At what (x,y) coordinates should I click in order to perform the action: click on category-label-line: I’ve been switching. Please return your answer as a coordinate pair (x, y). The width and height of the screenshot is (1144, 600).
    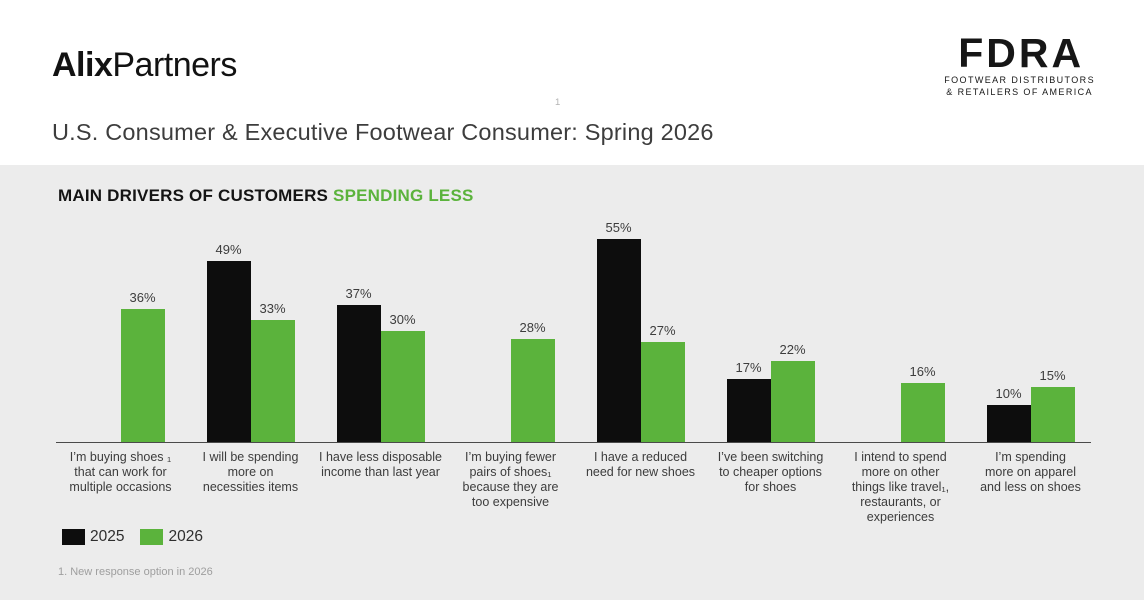
    Looking at the image, I should click on (770, 457).